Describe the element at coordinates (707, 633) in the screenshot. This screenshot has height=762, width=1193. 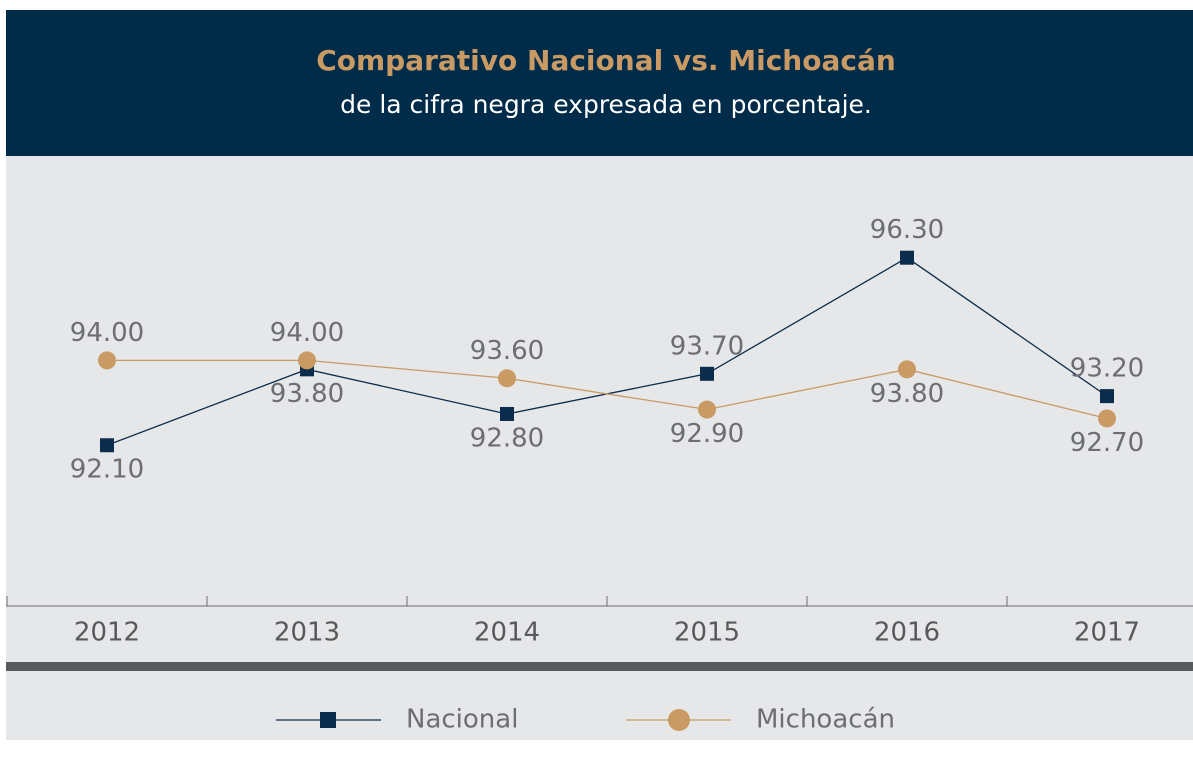
I see `x-tick-label: 2015` at that location.